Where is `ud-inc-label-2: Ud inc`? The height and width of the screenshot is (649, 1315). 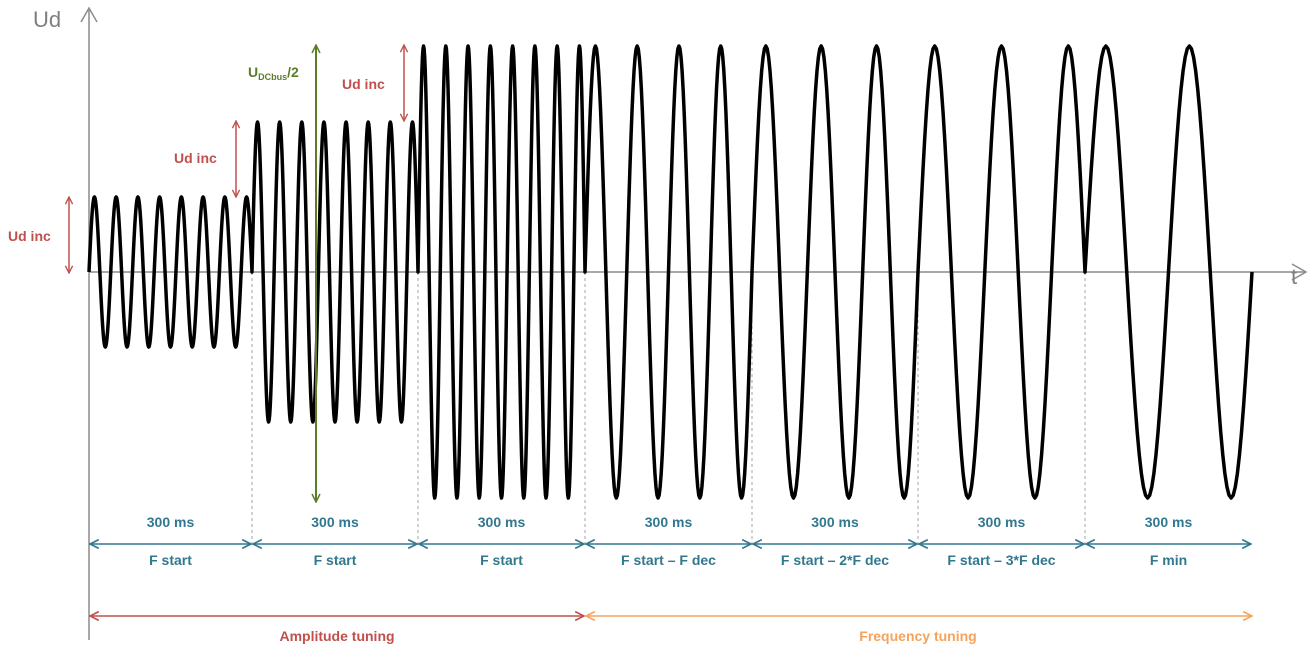
ud-inc-label-2: Ud inc is located at coordinates (195, 158).